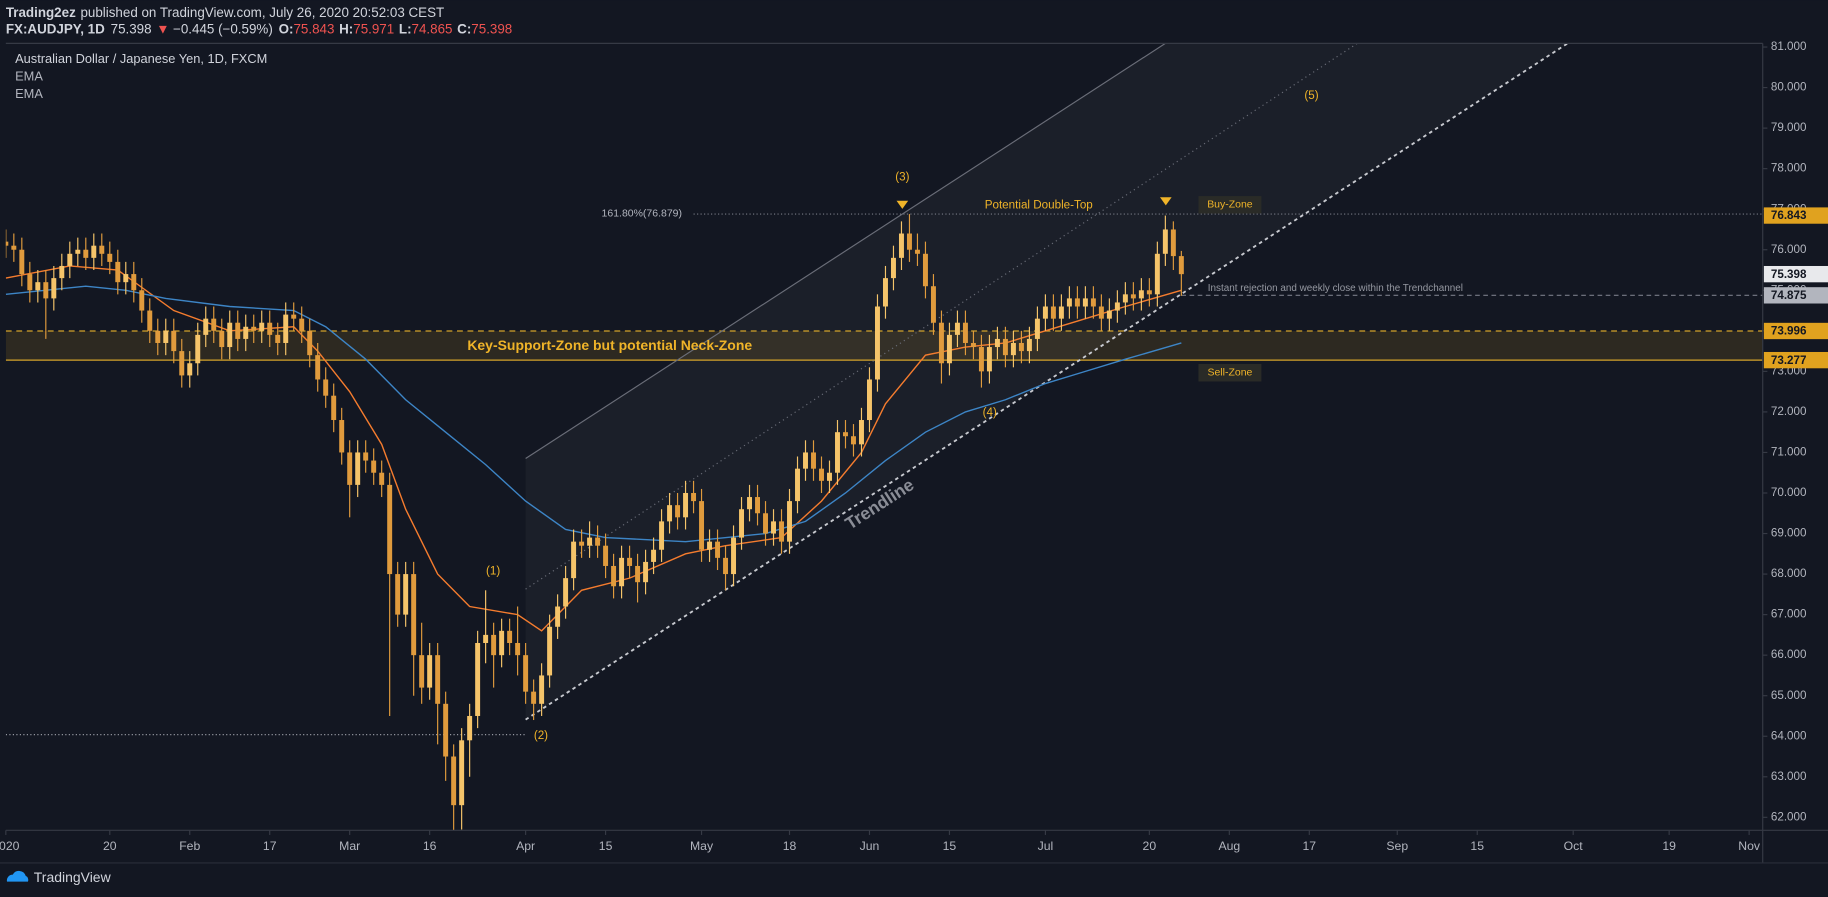  Describe the element at coordinates (1150, 846) in the screenshot. I see `x-tick-label: 20` at that location.